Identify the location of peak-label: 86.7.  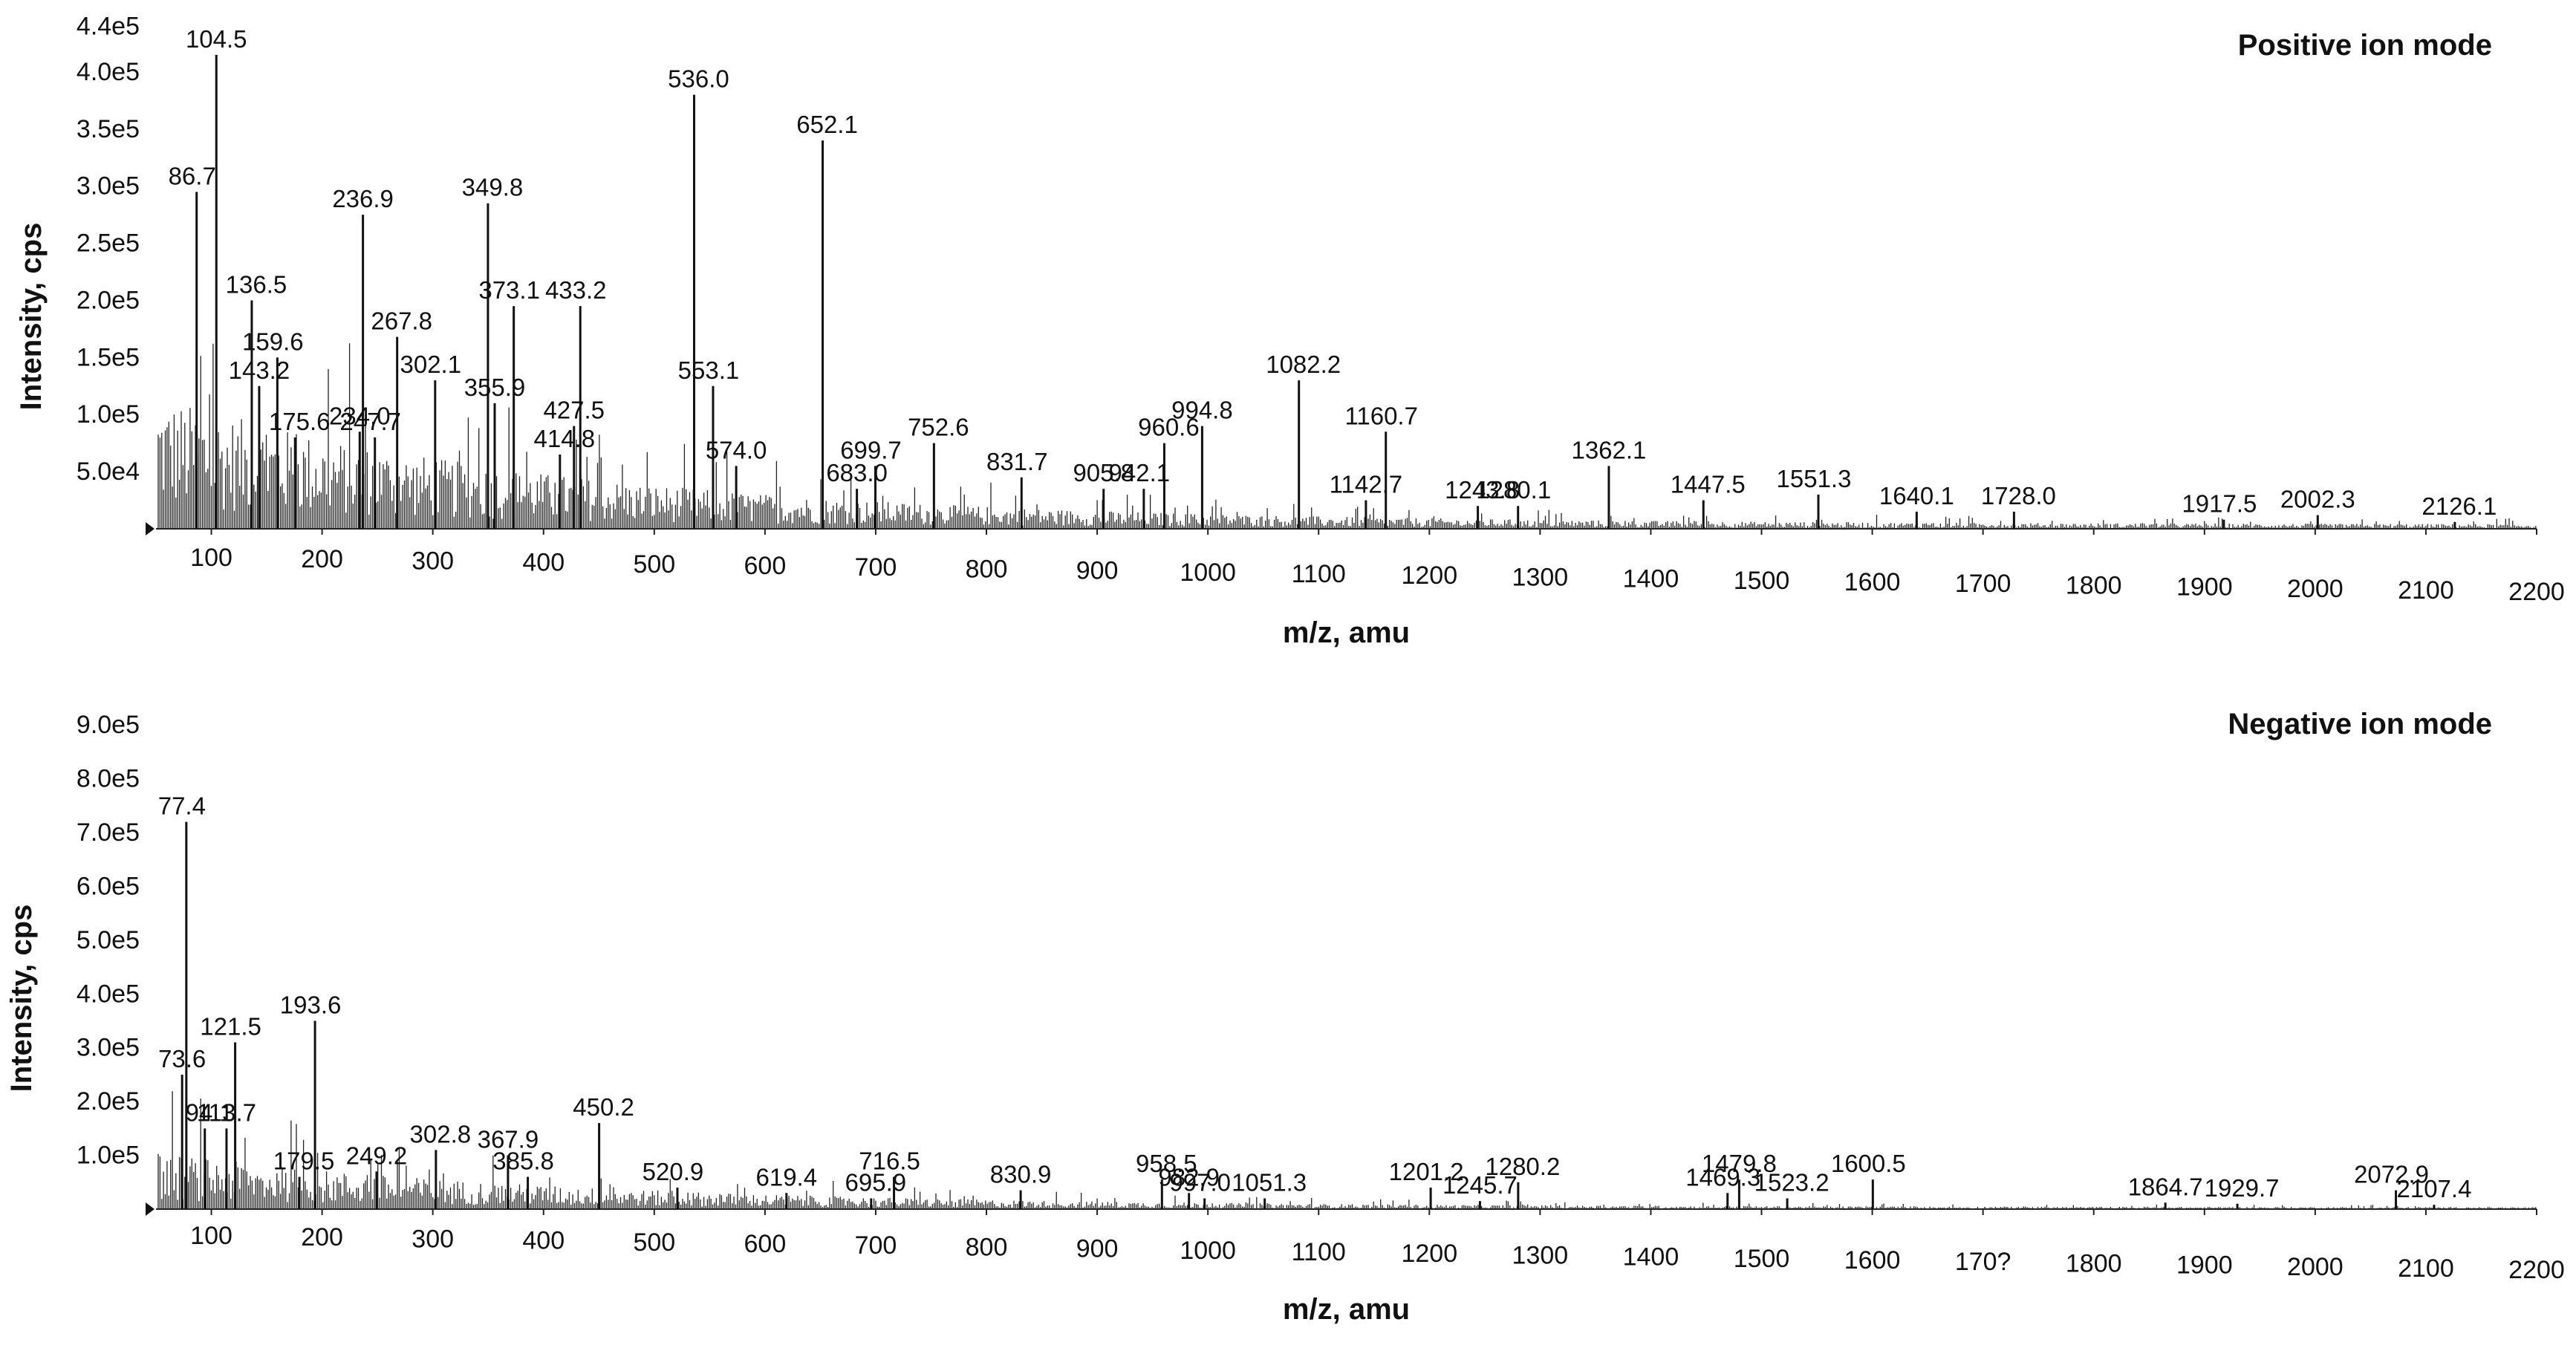
(192, 175).